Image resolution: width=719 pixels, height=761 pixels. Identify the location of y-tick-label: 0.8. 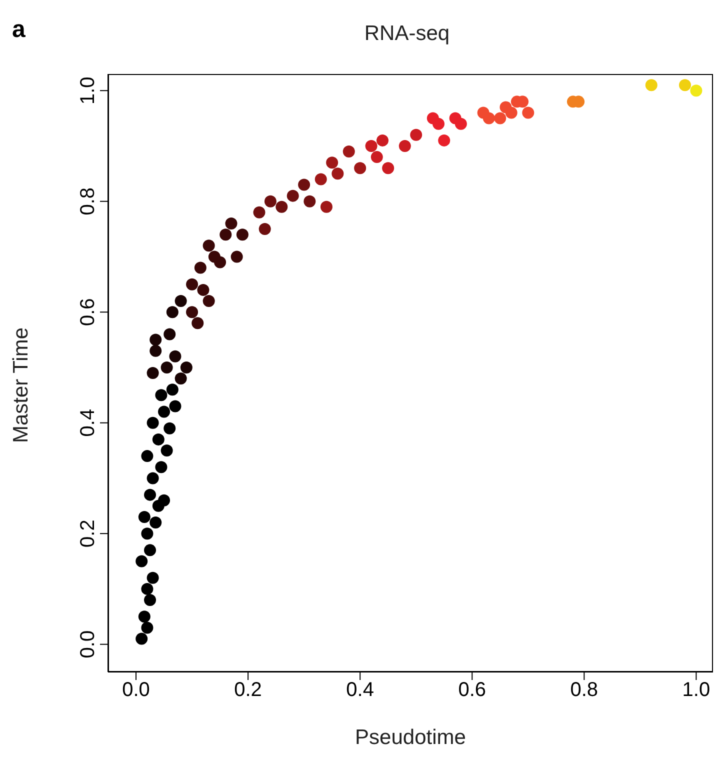
(88, 201).